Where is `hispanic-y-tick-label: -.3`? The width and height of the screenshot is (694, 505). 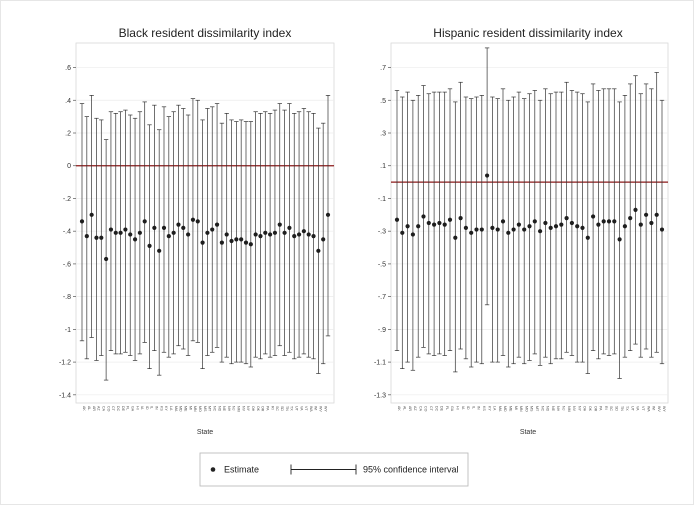 hispanic-y-tick-label: -.3 is located at coordinates (382, 232).